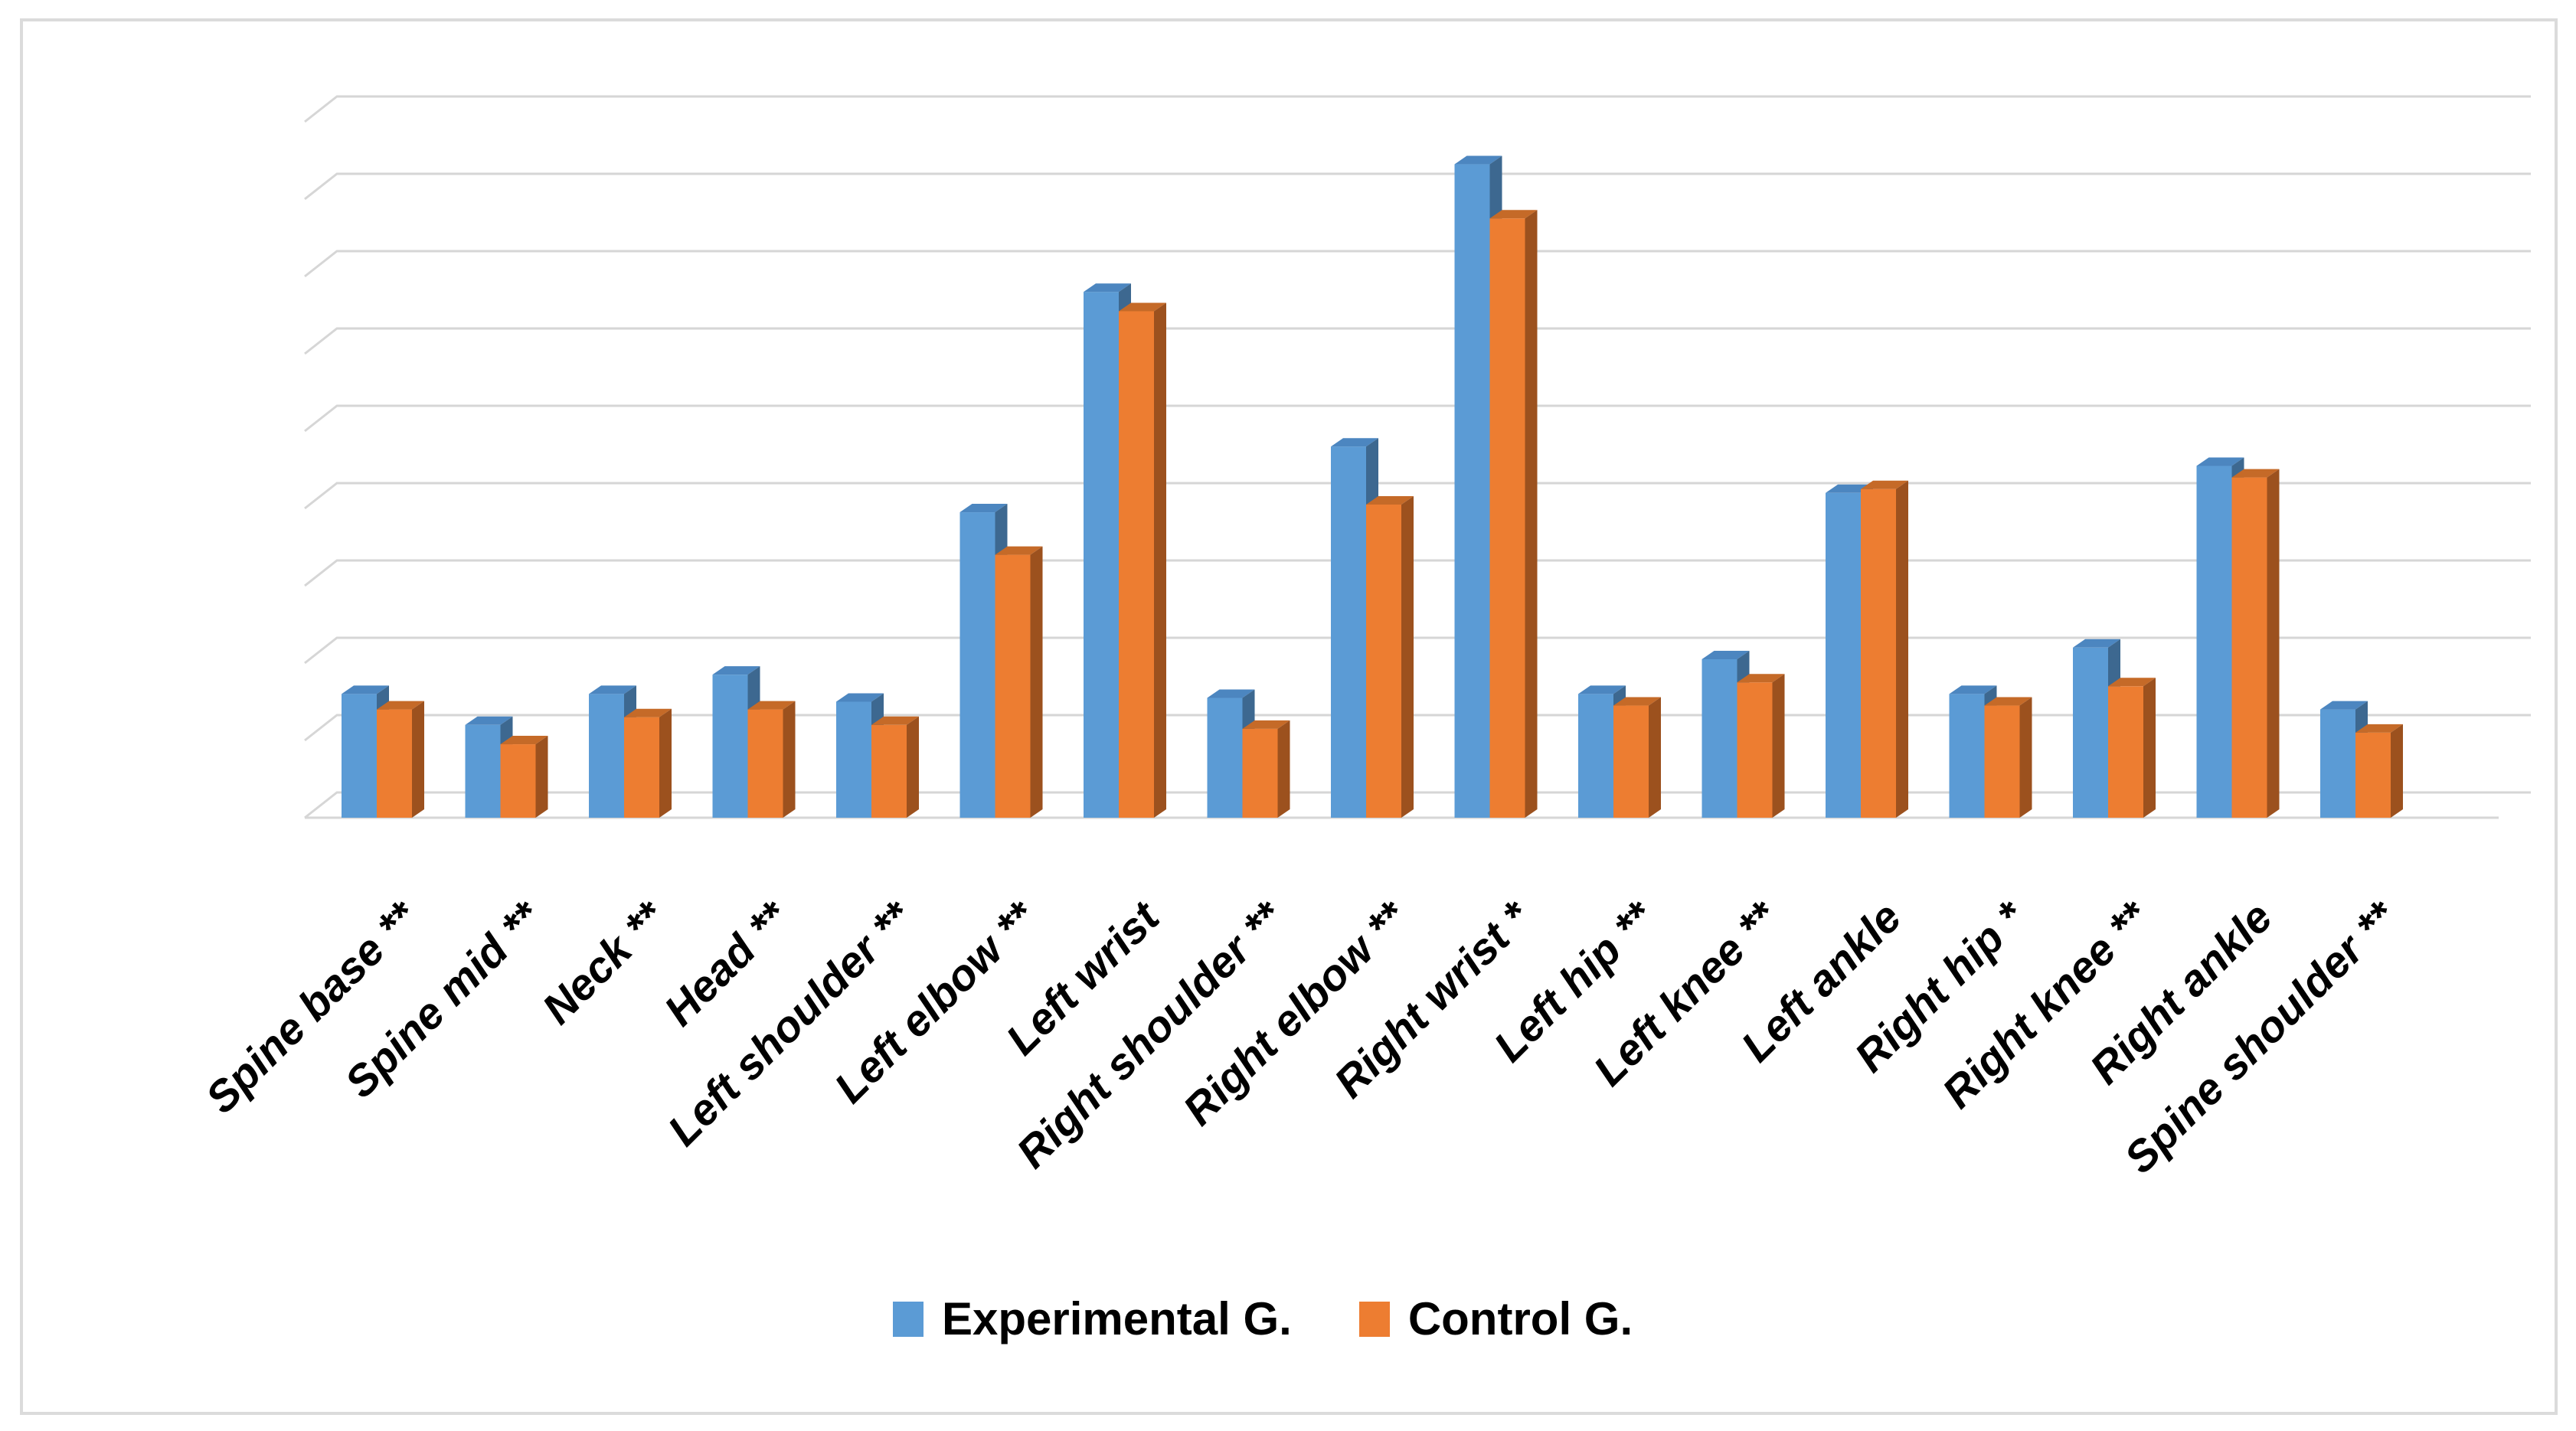 The image size is (2576, 1431). I want to click on legend-item-experimental: Experimental G., so click(1092, 1319).